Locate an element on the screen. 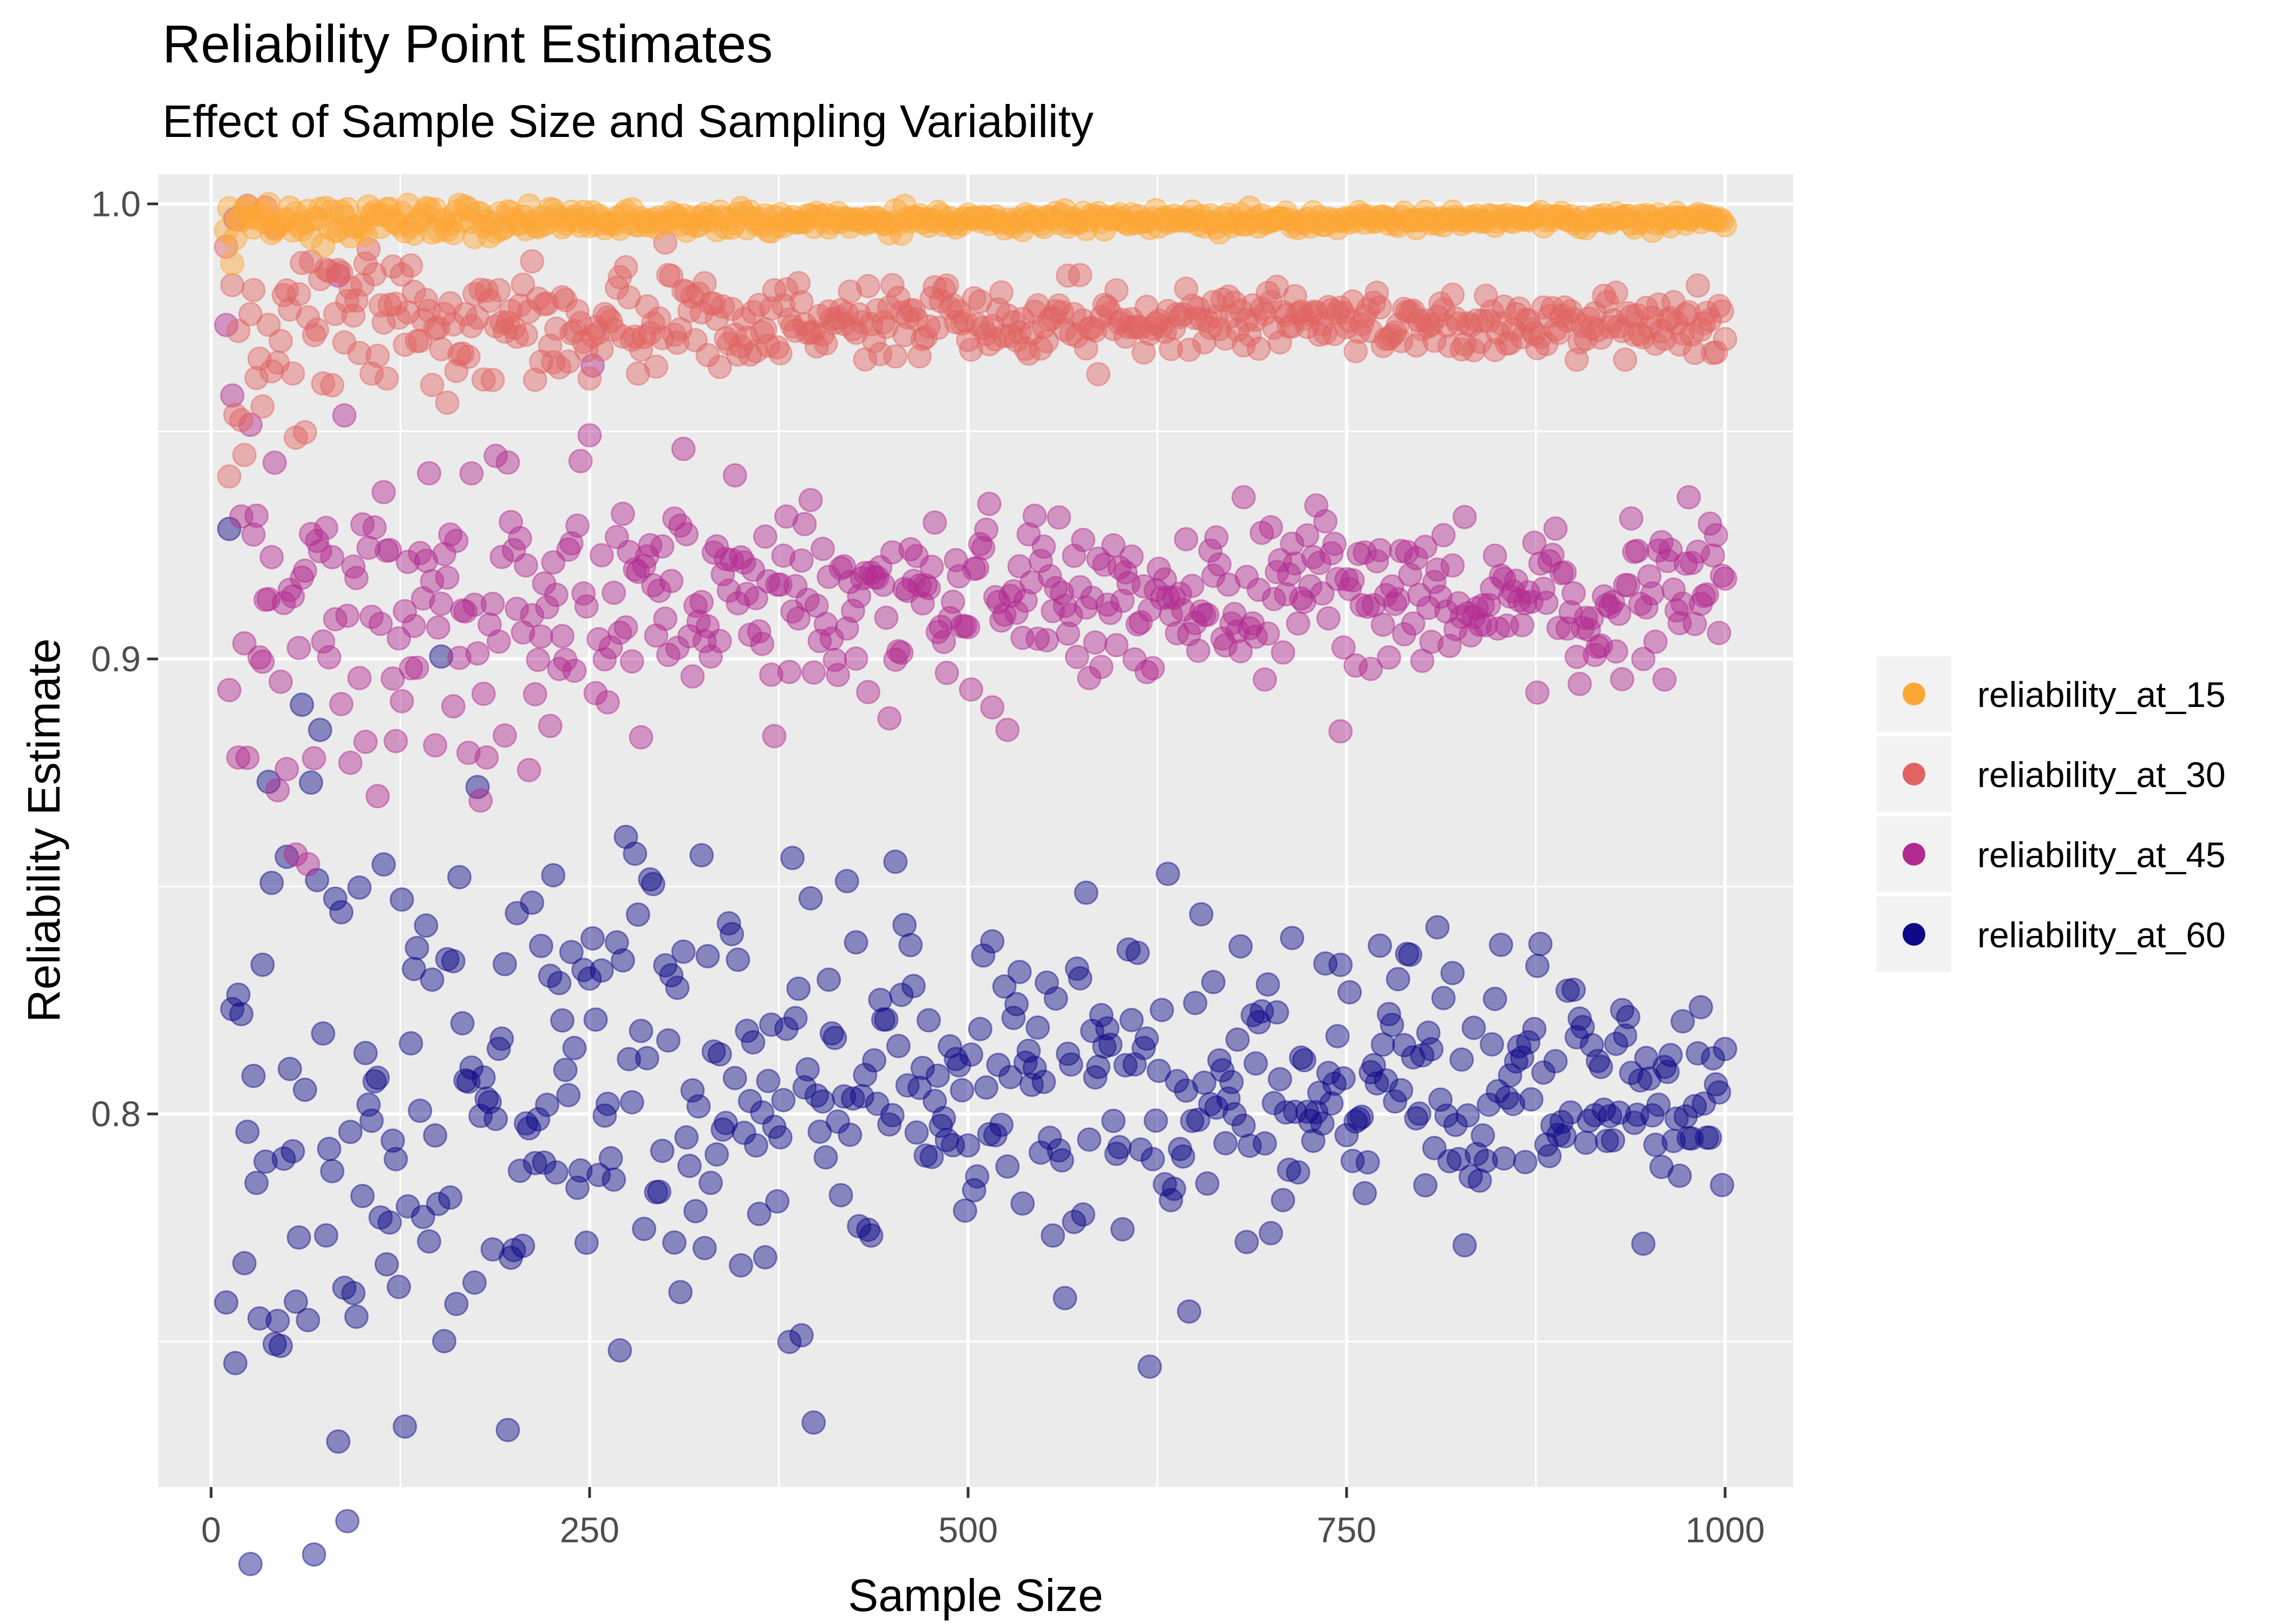 The width and height of the screenshot is (2274, 1624). x-tick-label: 250 is located at coordinates (590, 1530).